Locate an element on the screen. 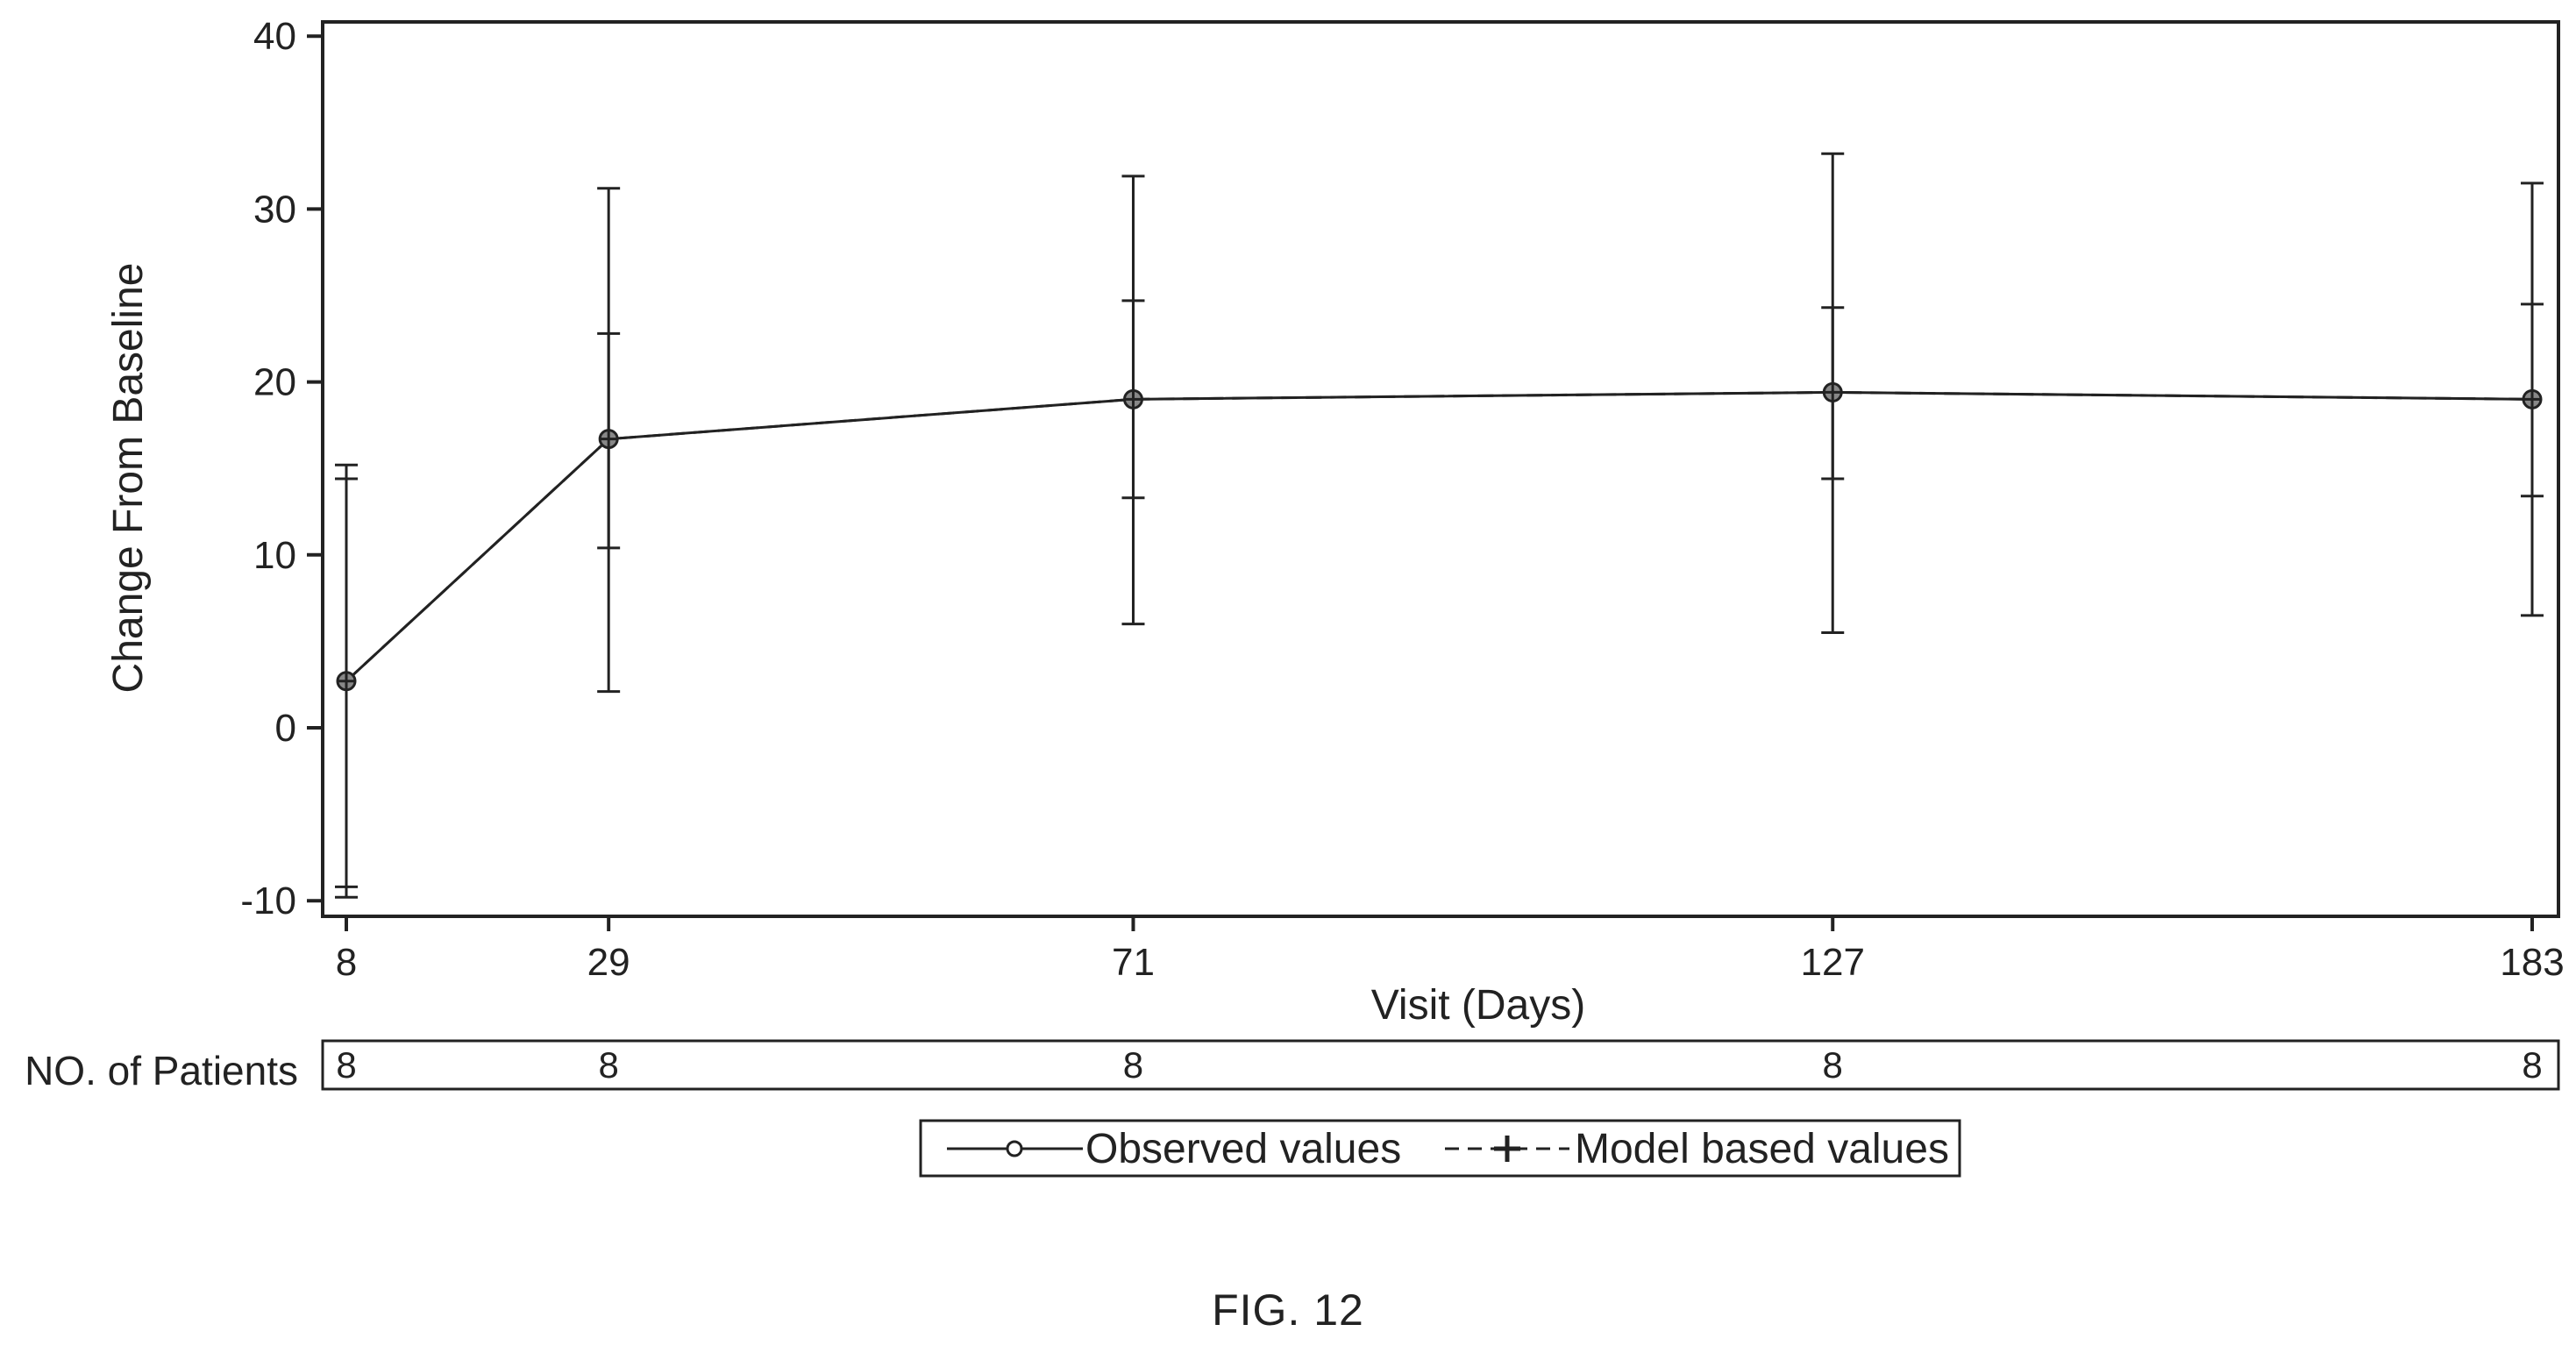  x-tick-label: 127 is located at coordinates (1833, 962).